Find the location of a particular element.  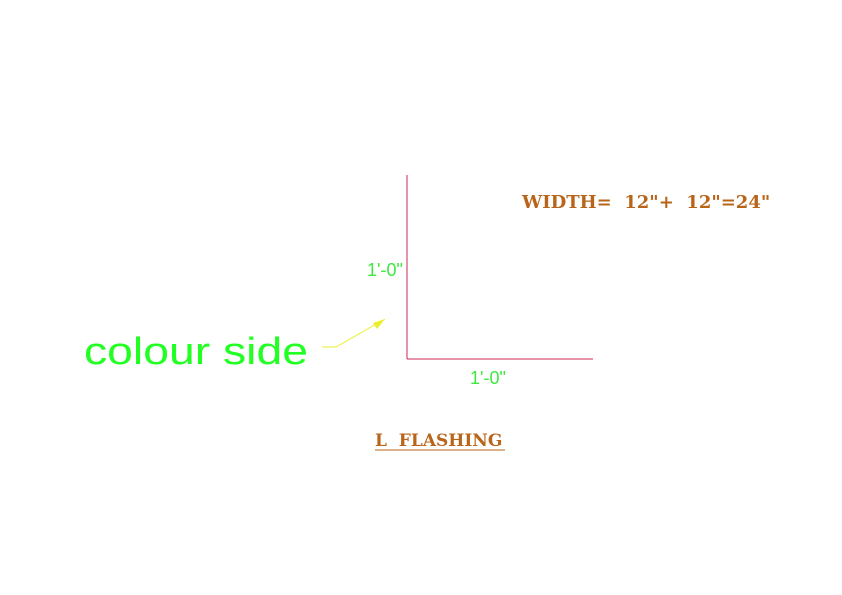

leader-arrow is located at coordinates (354, 333).